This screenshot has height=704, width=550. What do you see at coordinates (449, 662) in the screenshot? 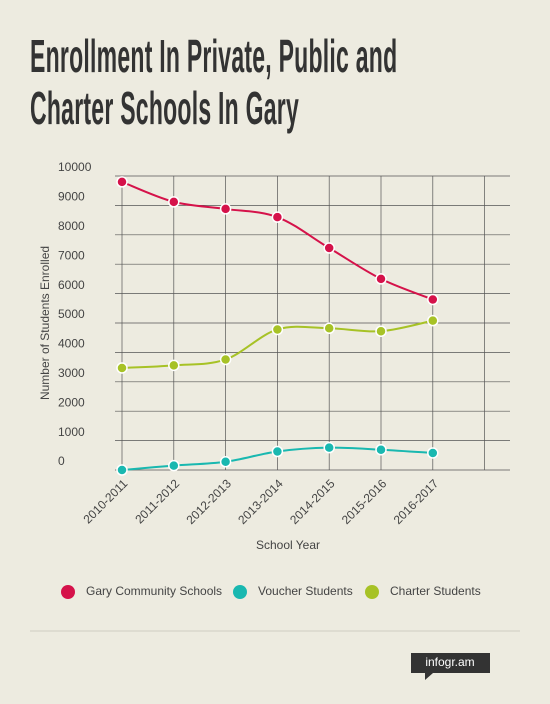
I see `footer-text: infogr.am` at bounding box center [449, 662].